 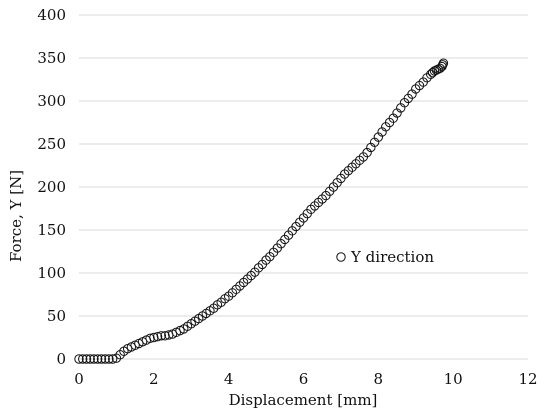 What do you see at coordinates (527, 379) in the screenshot?
I see `x-tick-label: 12` at bounding box center [527, 379].